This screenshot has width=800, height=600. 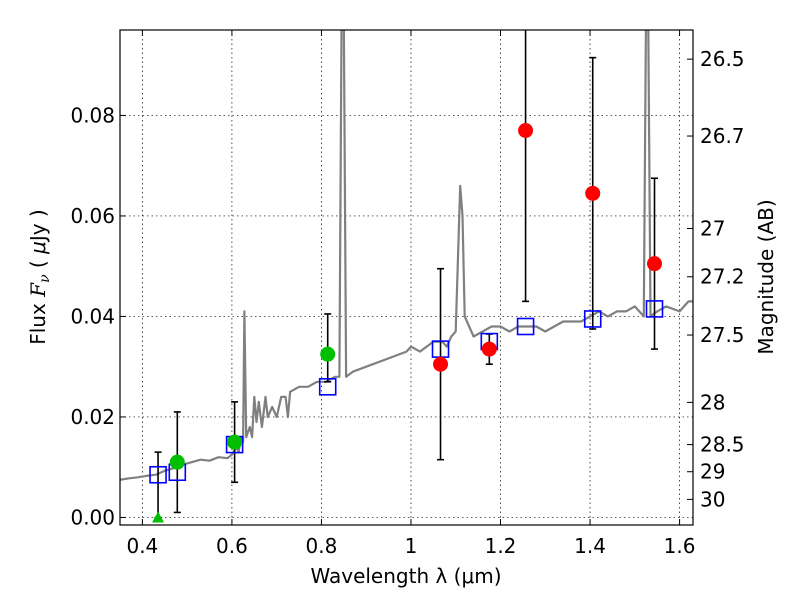 I want to click on upper-limit-marker, so click(x=158, y=517).